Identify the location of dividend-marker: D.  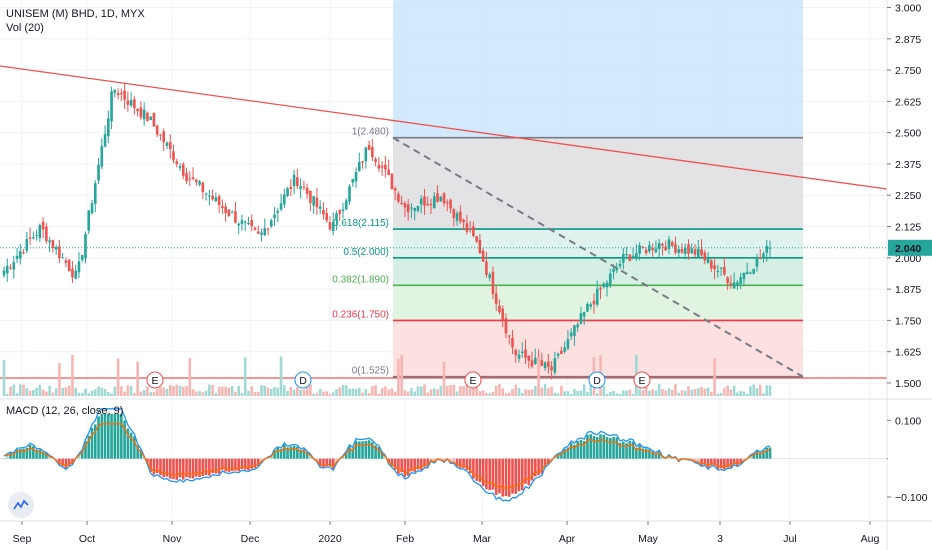
(597, 380).